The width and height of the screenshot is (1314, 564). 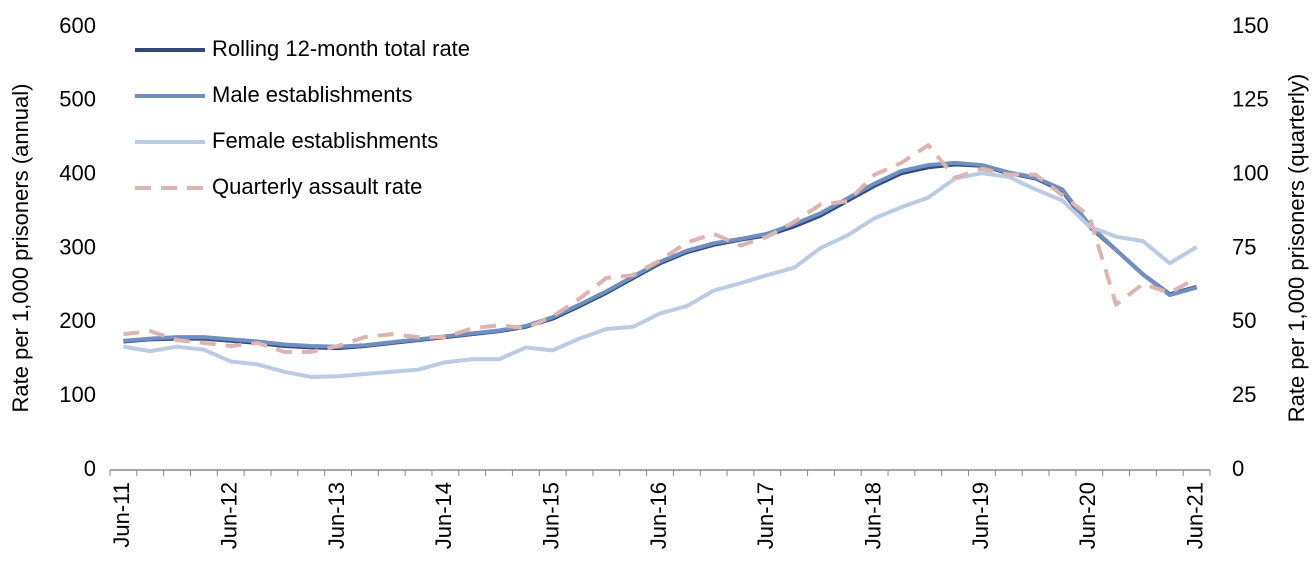 What do you see at coordinates (312, 94) in the screenshot?
I see `legend-label: Male establishments` at bounding box center [312, 94].